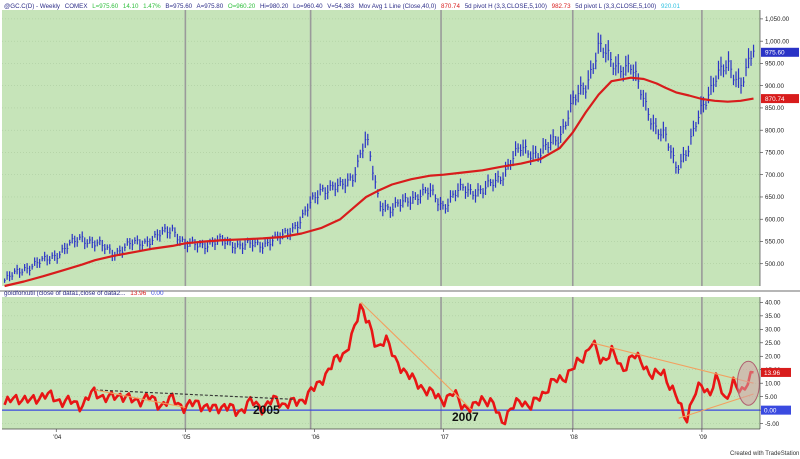  Describe the element at coordinates (774, 153) in the screenshot. I see `price-tick-label: 750.00` at that location.